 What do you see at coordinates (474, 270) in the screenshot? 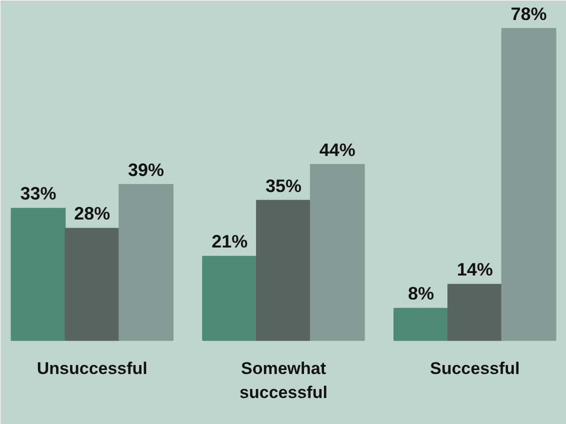
I see `data-label: 14%` at bounding box center [474, 270].